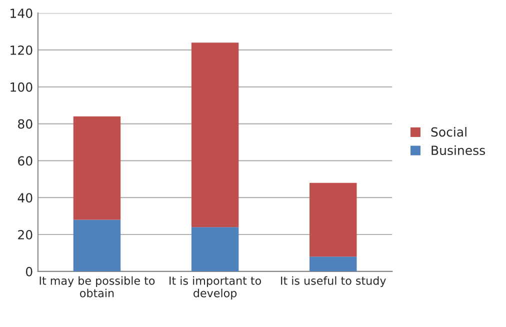 The width and height of the screenshot is (506, 327). I want to click on y-tick-label: 40, so click(25, 198).